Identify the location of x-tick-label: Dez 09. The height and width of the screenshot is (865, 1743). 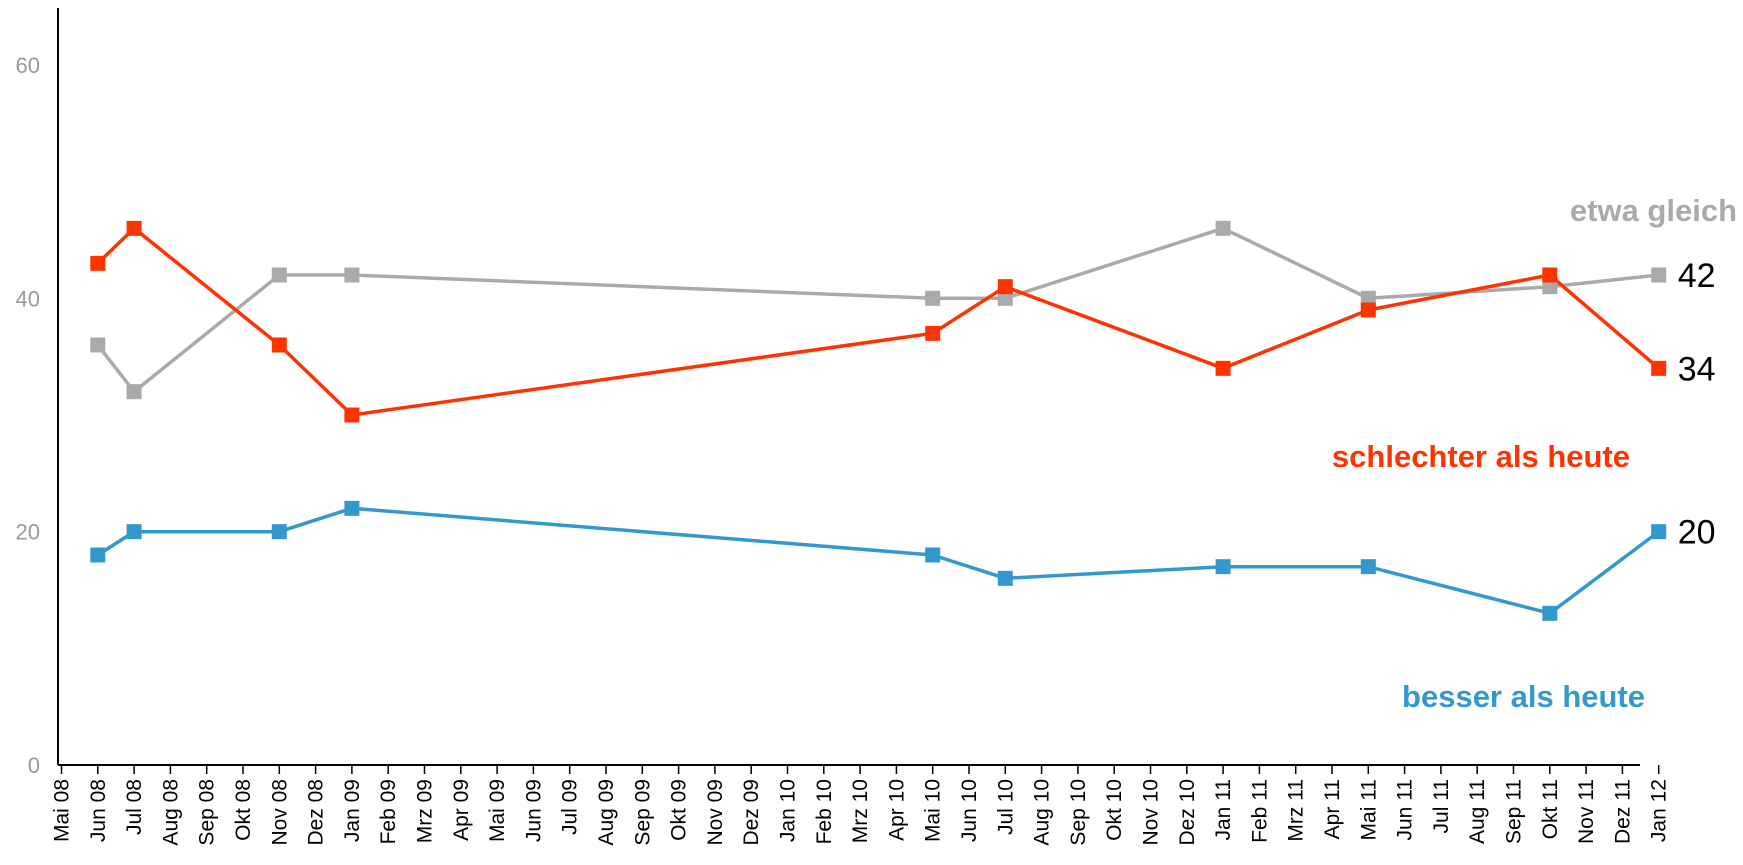
(751, 812).